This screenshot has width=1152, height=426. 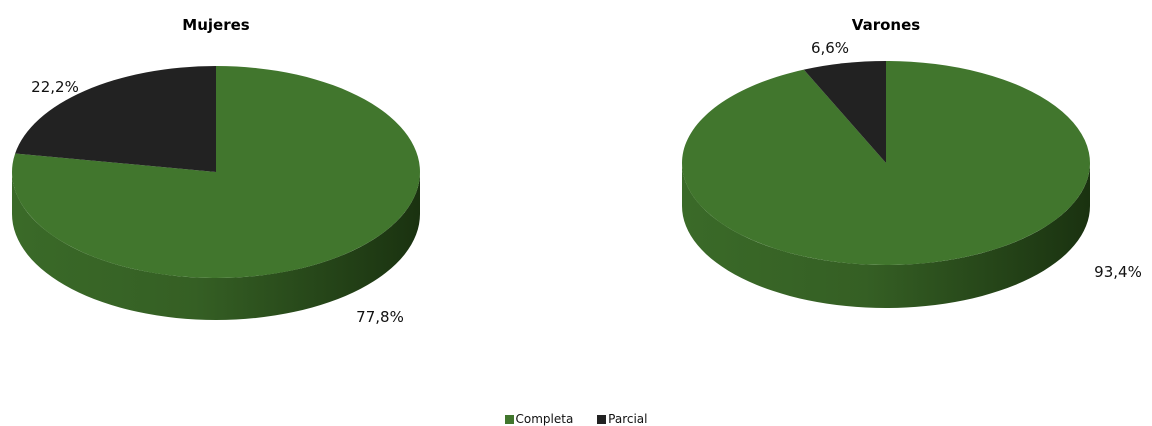 What do you see at coordinates (830, 48) in the screenshot?
I see `data-label-varones-parcial: 6,6%` at bounding box center [830, 48].